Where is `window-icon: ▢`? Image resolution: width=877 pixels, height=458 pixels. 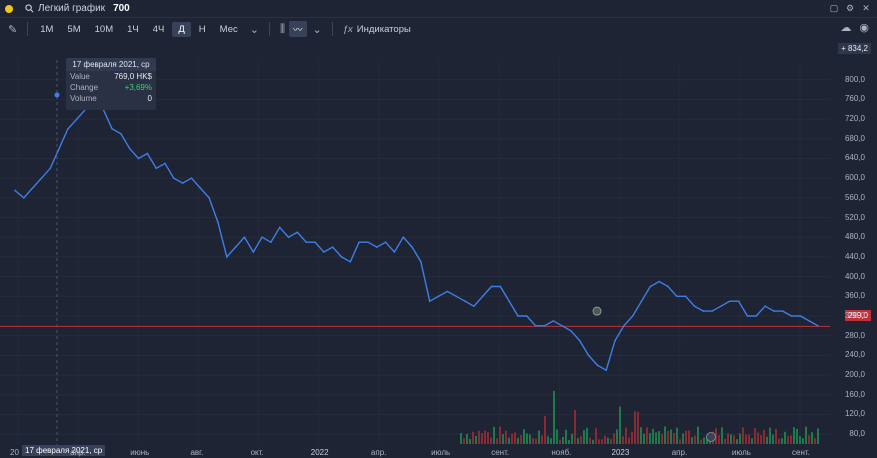 window-icon: ▢ is located at coordinates (834, 8).